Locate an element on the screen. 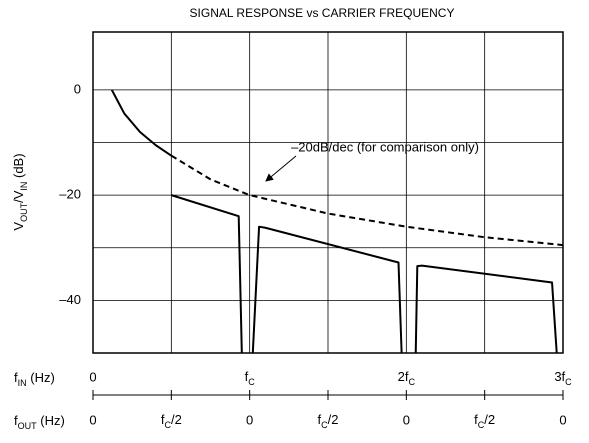 This screenshot has height=443, width=589. x-axis-label: fOUT (Hz) is located at coordinates (39, 422).